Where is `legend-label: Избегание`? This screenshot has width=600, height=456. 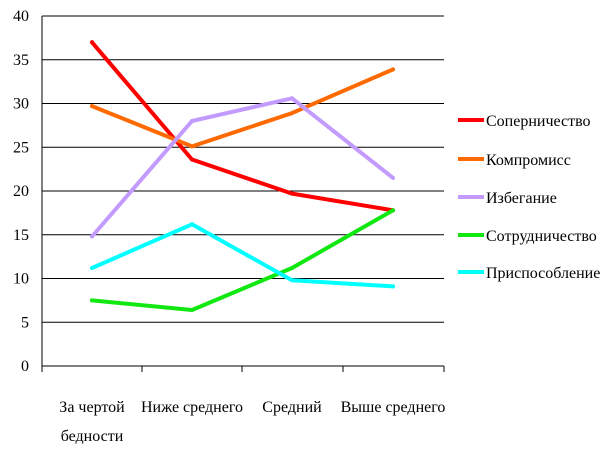
legend-label: Избегание is located at coordinates (521, 198).